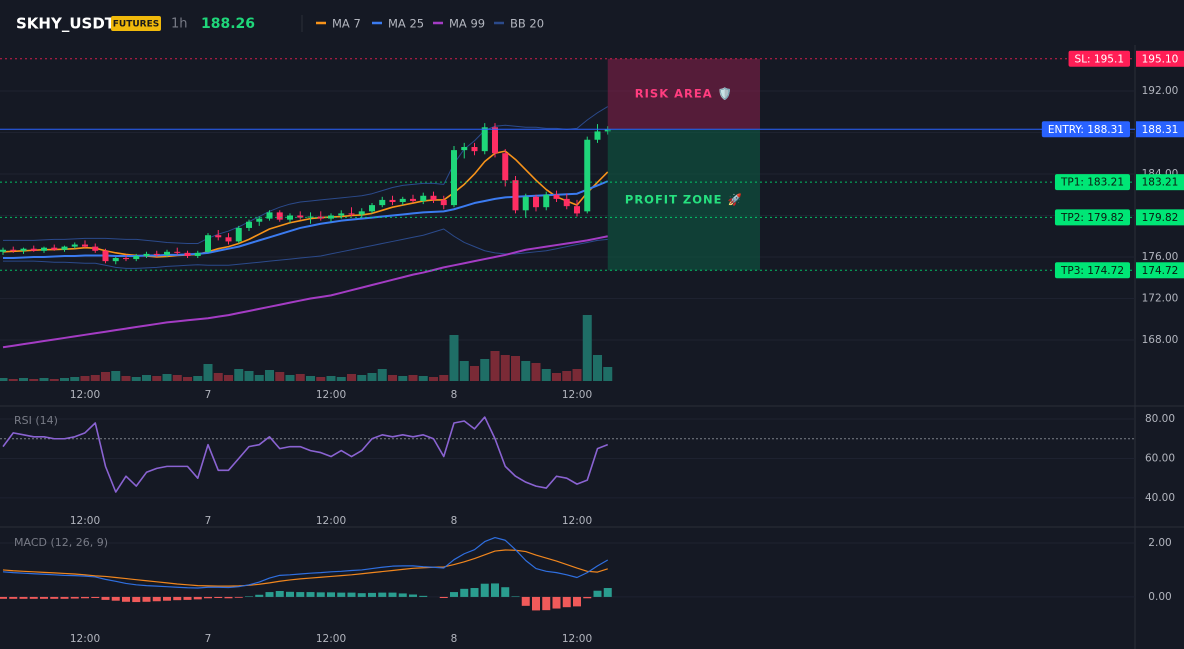  I want to click on zone-label: PROFIT ZONE 🚀, so click(684, 199).